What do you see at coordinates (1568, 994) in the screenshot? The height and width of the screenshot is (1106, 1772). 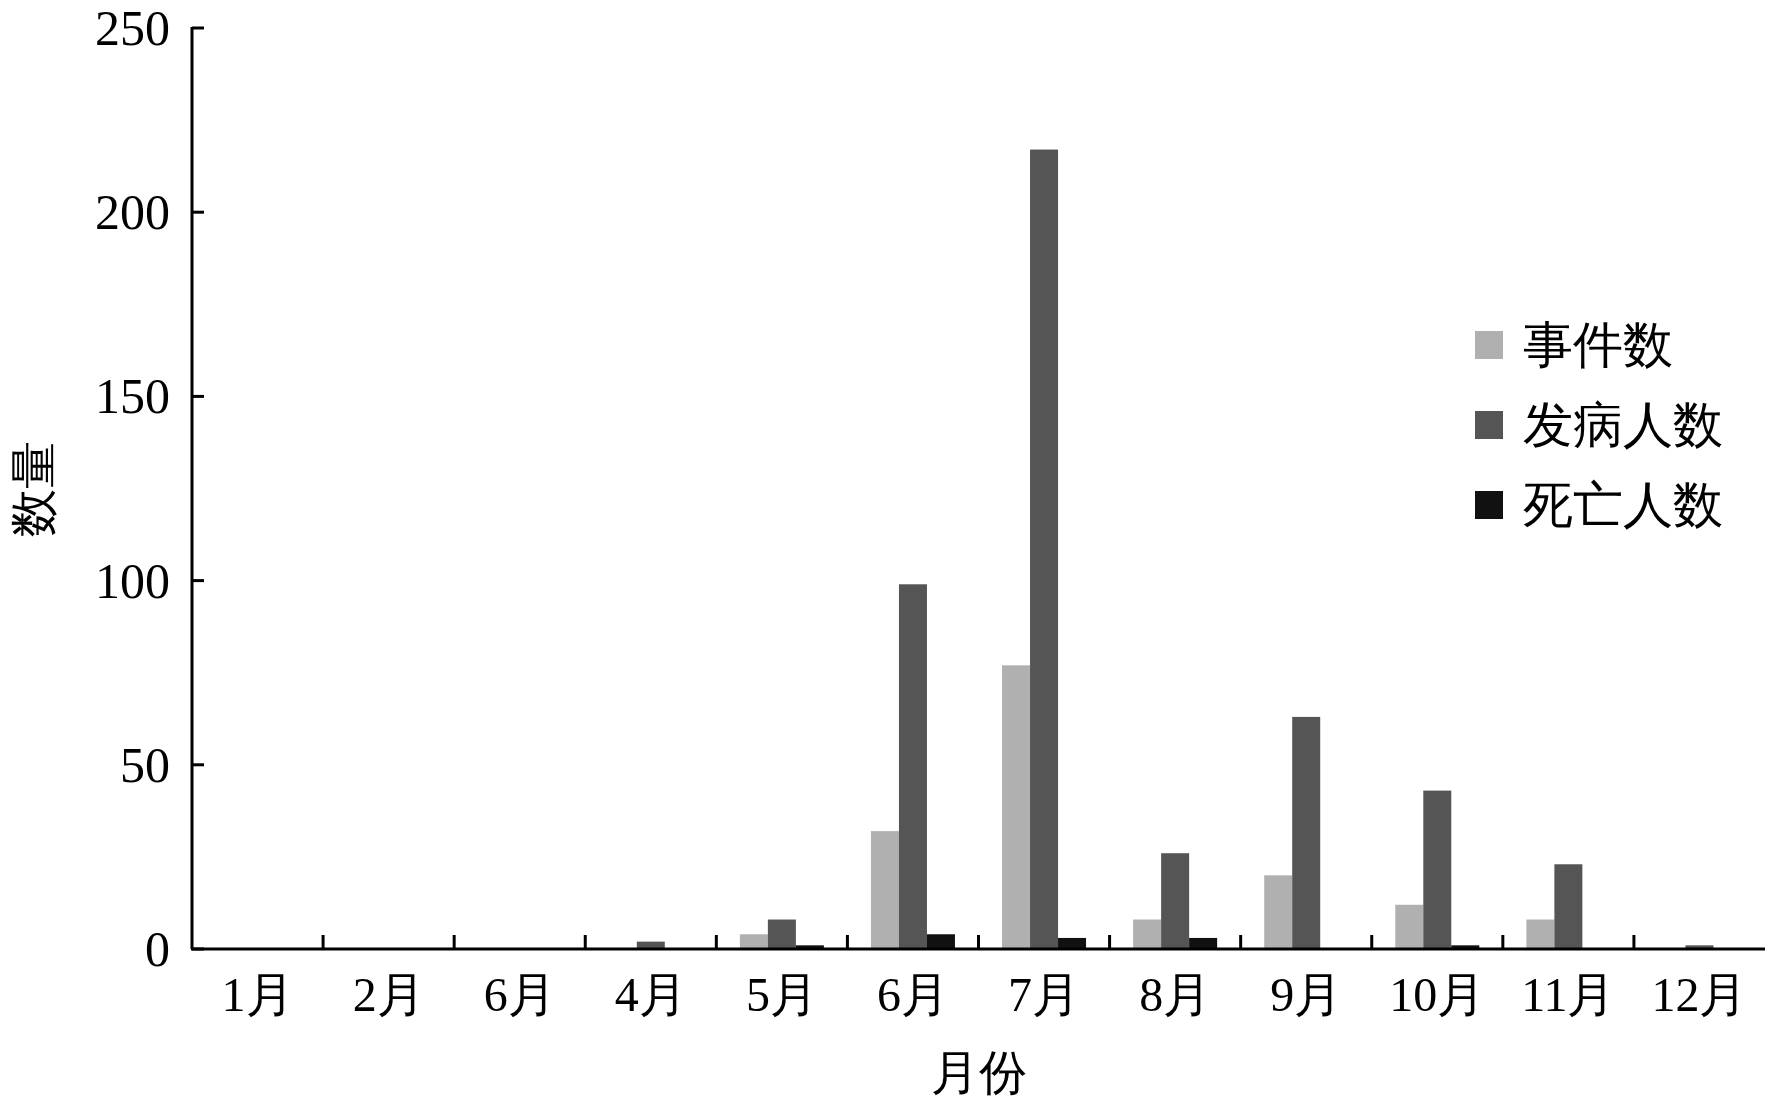 I see `x-tick-label: 11月` at bounding box center [1568, 994].